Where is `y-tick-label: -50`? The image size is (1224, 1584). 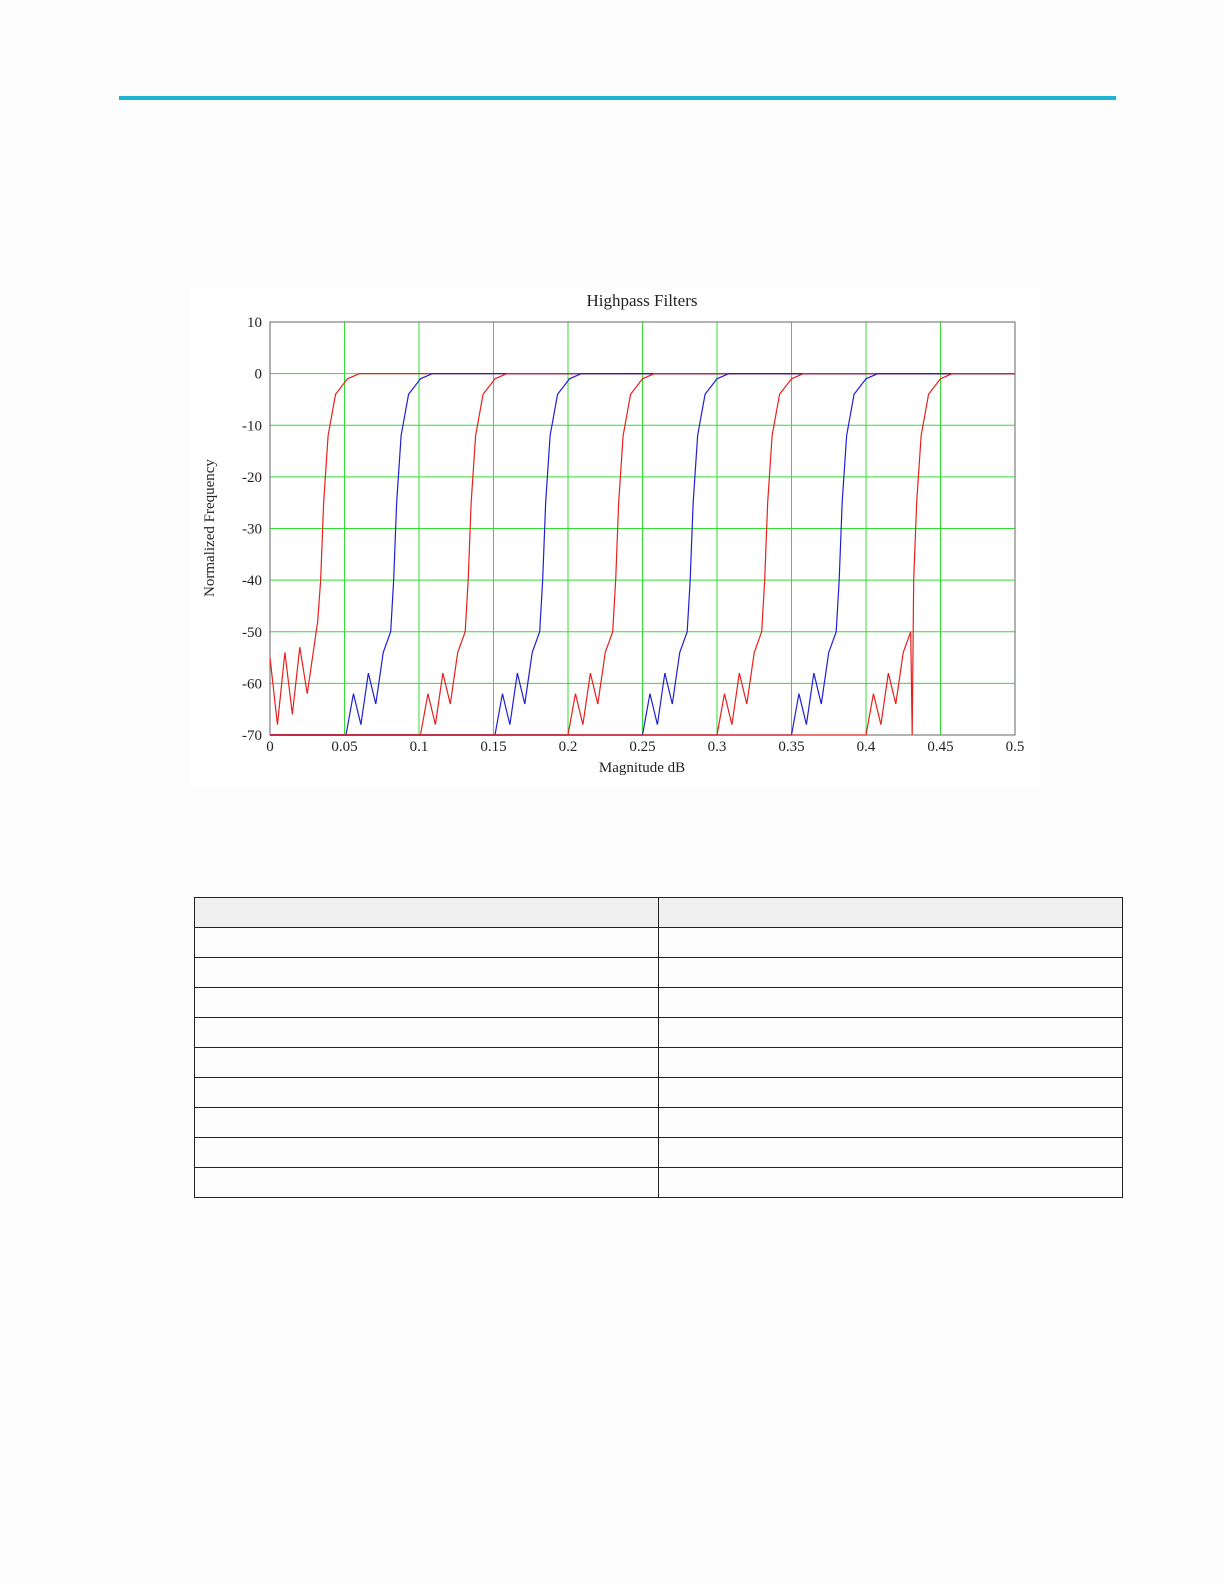 y-tick-label: -50 is located at coordinates (252, 633).